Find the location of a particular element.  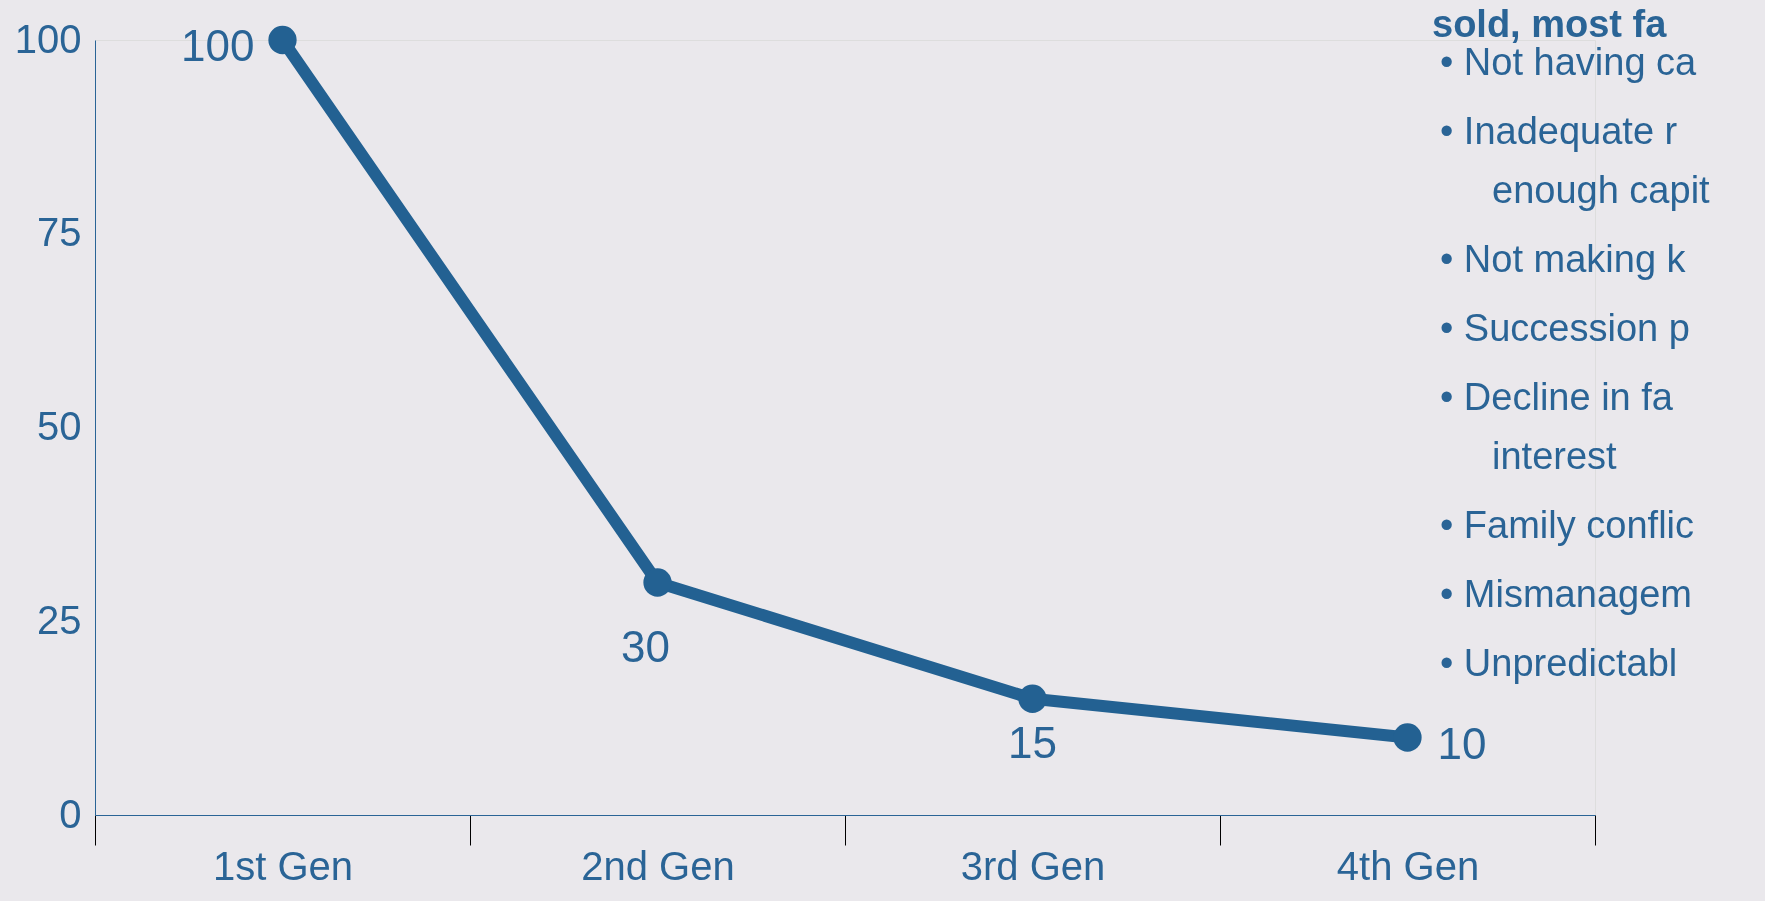

annotation: • Not making k is located at coordinates (1563, 259).